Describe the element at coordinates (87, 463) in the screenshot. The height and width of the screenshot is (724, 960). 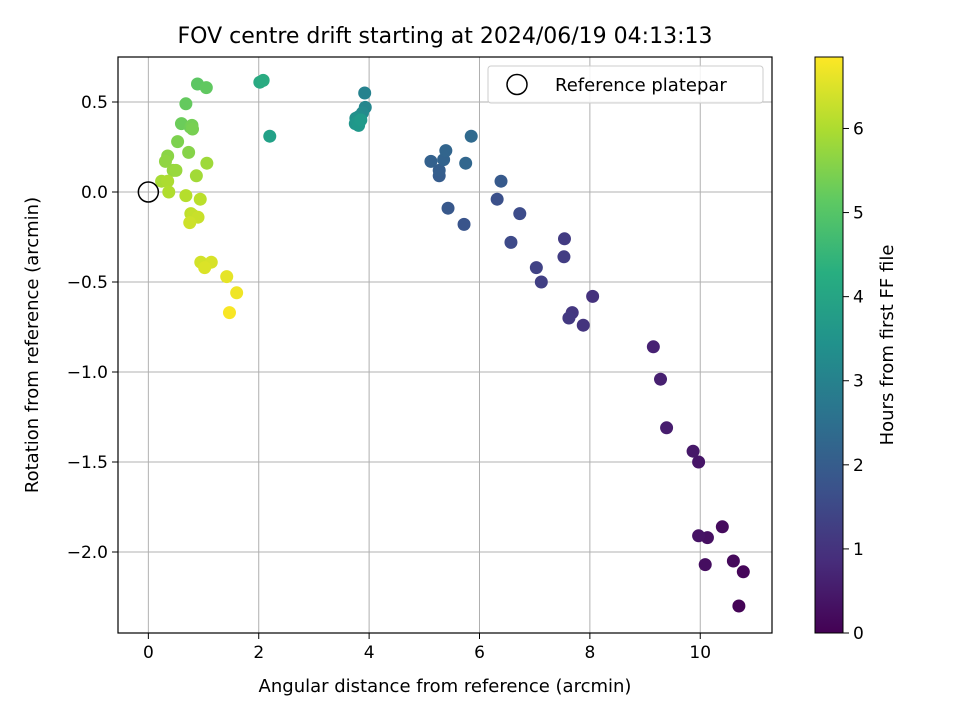
I see `y-tick-label: −1.5` at that location.